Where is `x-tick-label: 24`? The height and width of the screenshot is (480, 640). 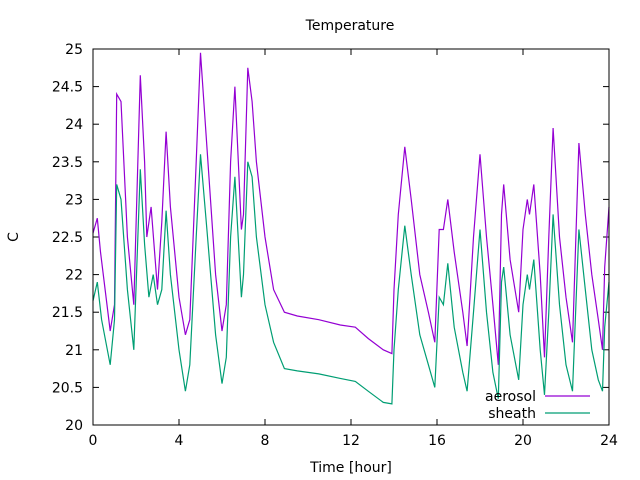
x-tick-label: 24 is located at coordinates (609, 441).